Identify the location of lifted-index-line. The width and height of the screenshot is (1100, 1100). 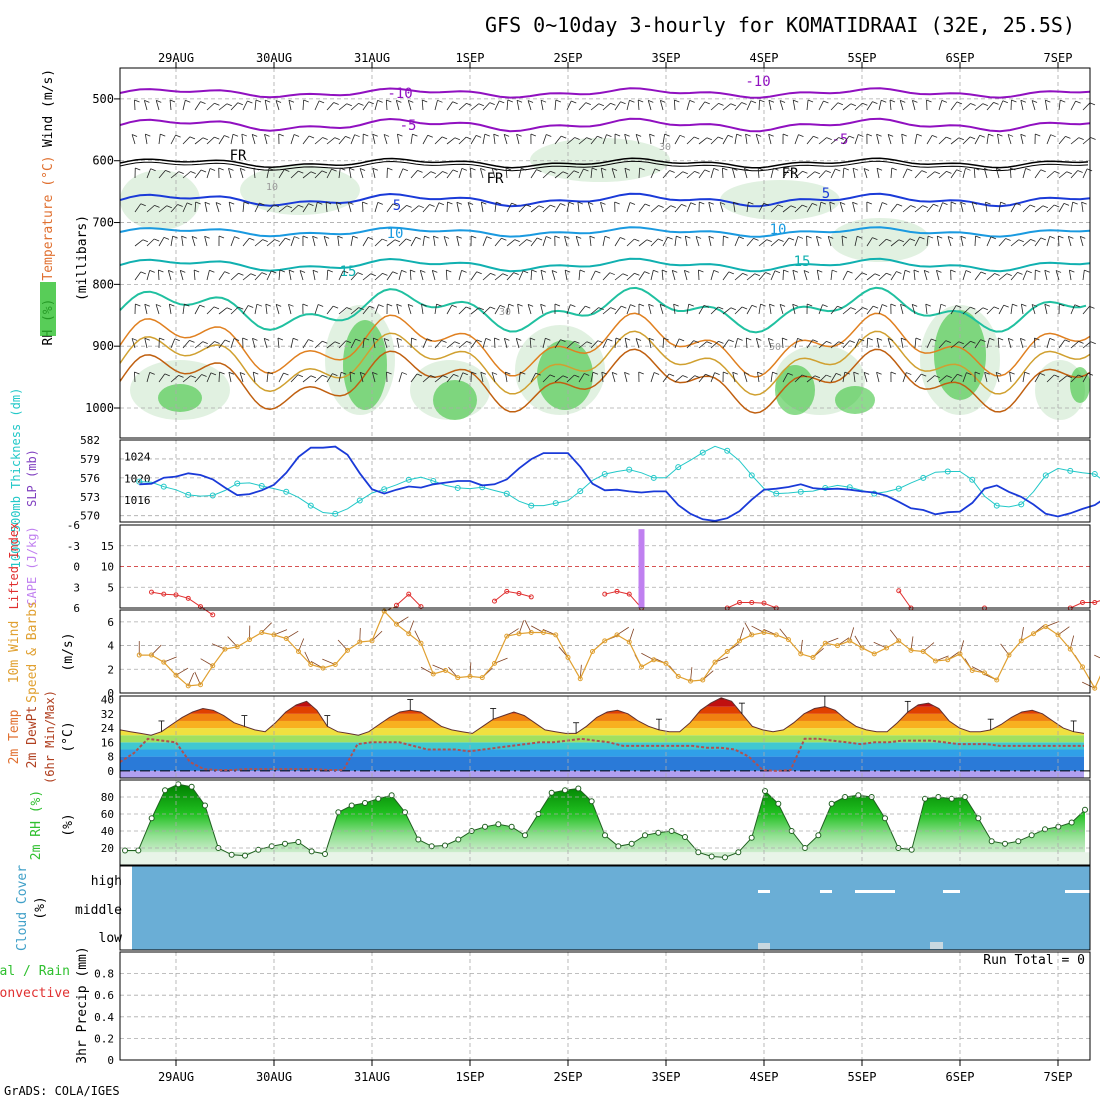
(752, 605).